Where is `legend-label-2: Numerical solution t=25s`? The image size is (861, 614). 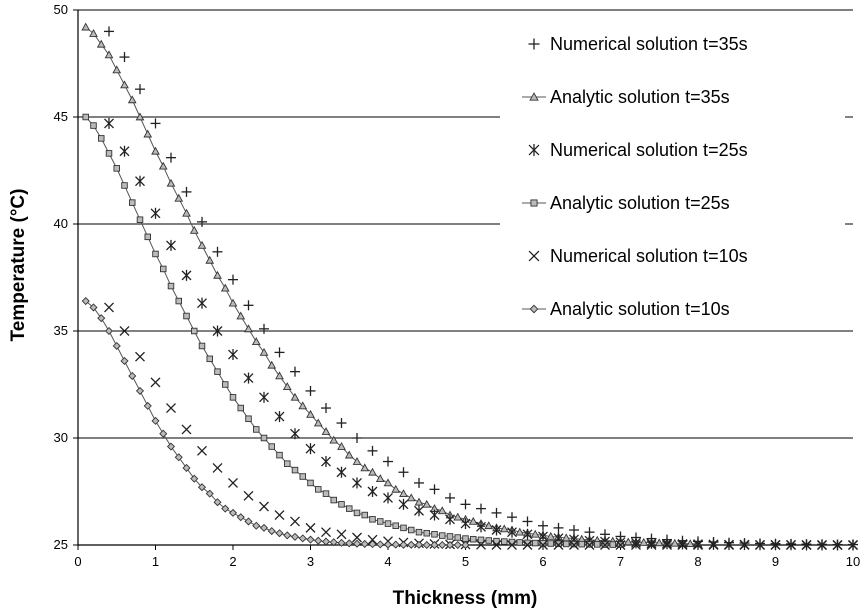 legend-label-2: Numerical solution t=25s is located at coordinates (649, 150).